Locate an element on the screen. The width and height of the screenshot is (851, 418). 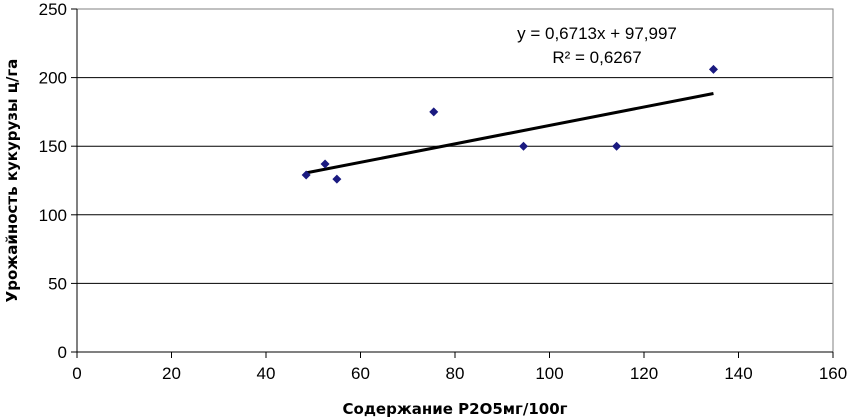
y-tick-label: 150 is located at coordinates (53, 146).